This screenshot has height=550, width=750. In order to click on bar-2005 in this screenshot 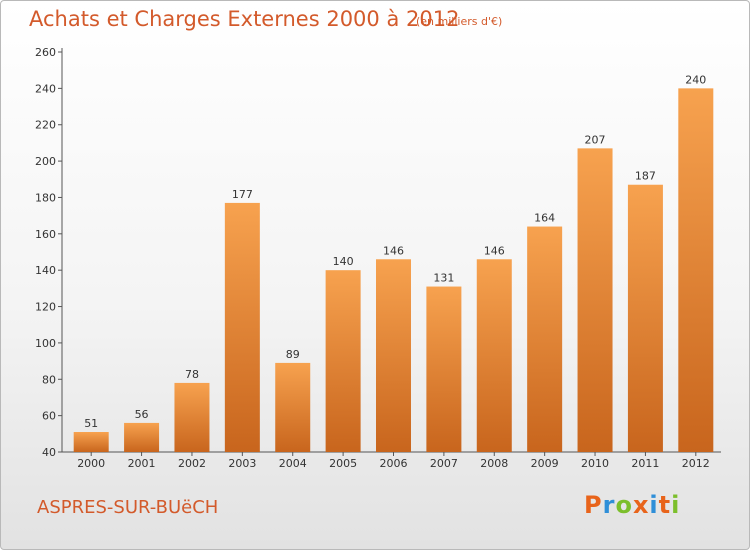, I will do `click(343, 361)`.